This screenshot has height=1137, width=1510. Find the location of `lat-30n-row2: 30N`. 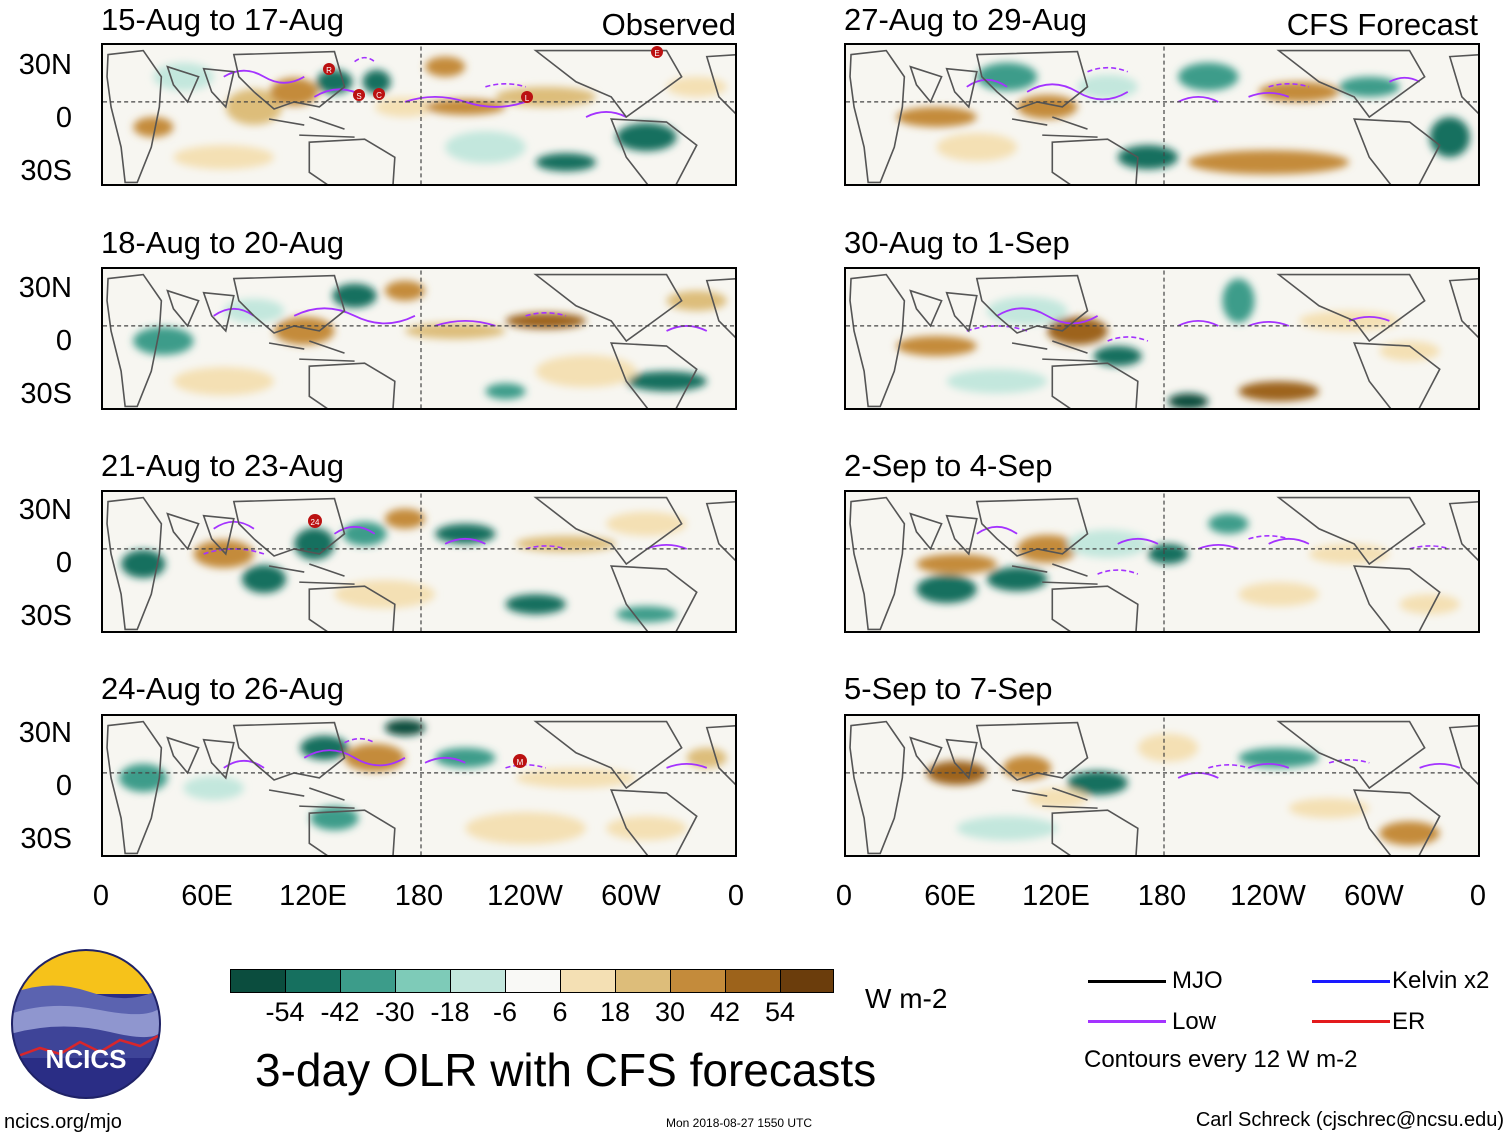

lat-30n-row2: 30N is located at coordinates (45, 288).